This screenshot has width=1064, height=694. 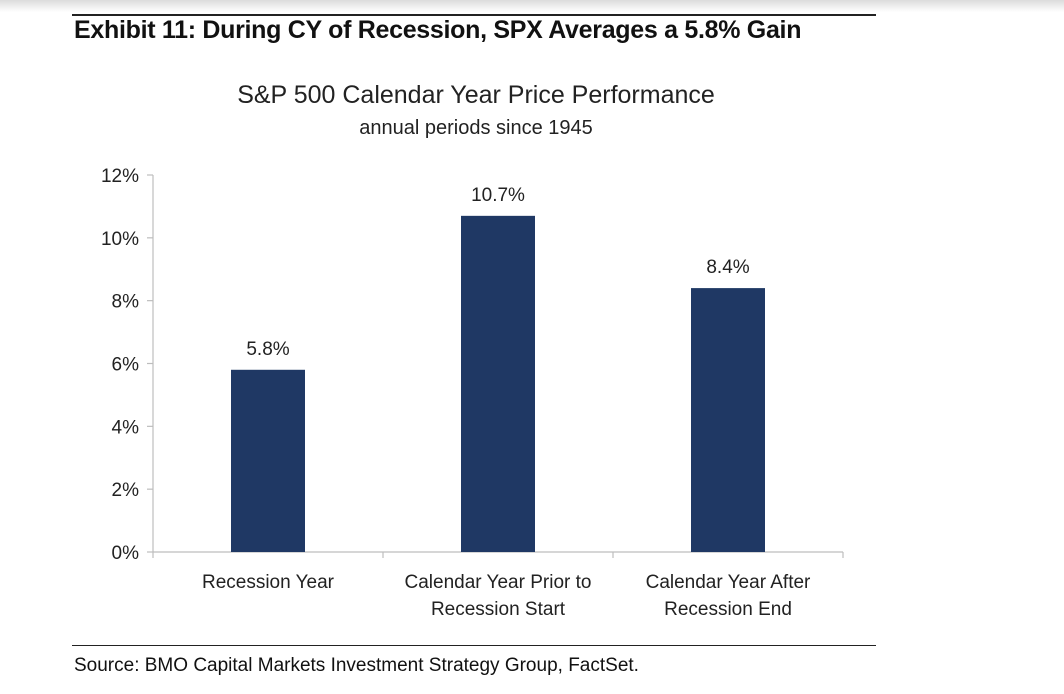 I want to click on x-category-label: Recession Start, so click(x=498, y=609).